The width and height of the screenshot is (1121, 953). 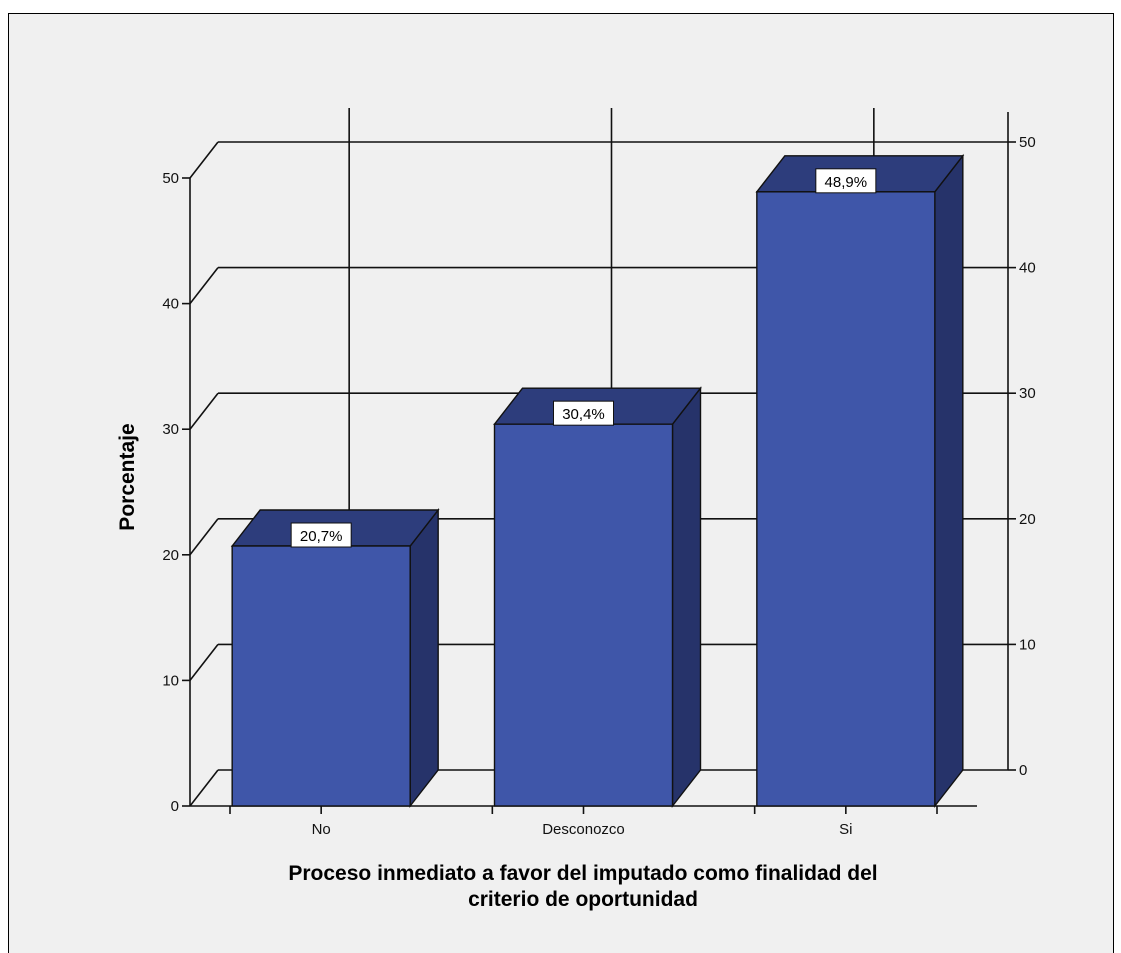 What do you see at coordinates (321, 829) in the screenshot?
I see `x-tick-label: No` at bounding box center [321, 829].